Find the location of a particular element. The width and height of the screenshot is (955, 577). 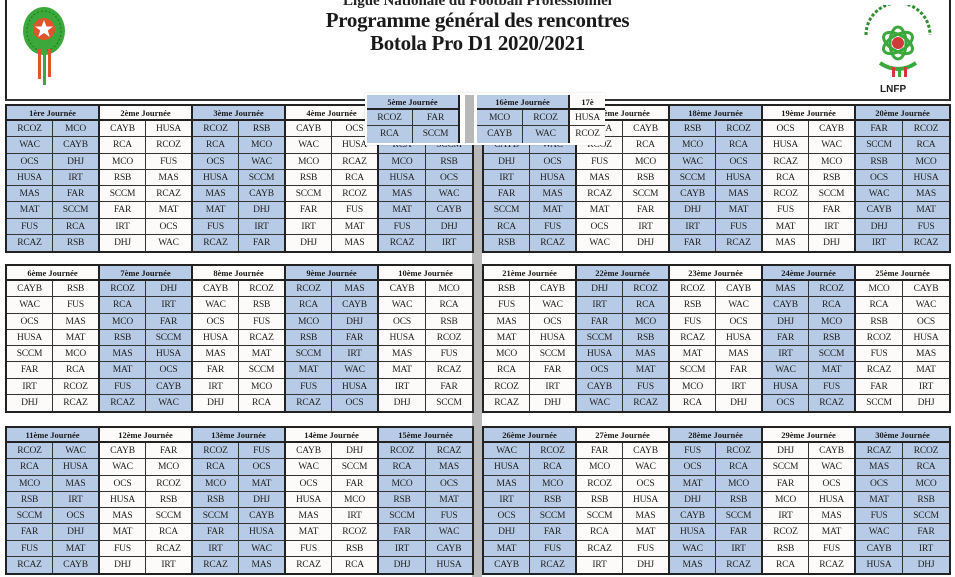

team-home: RCAZ is located at coordinates (599, 548).